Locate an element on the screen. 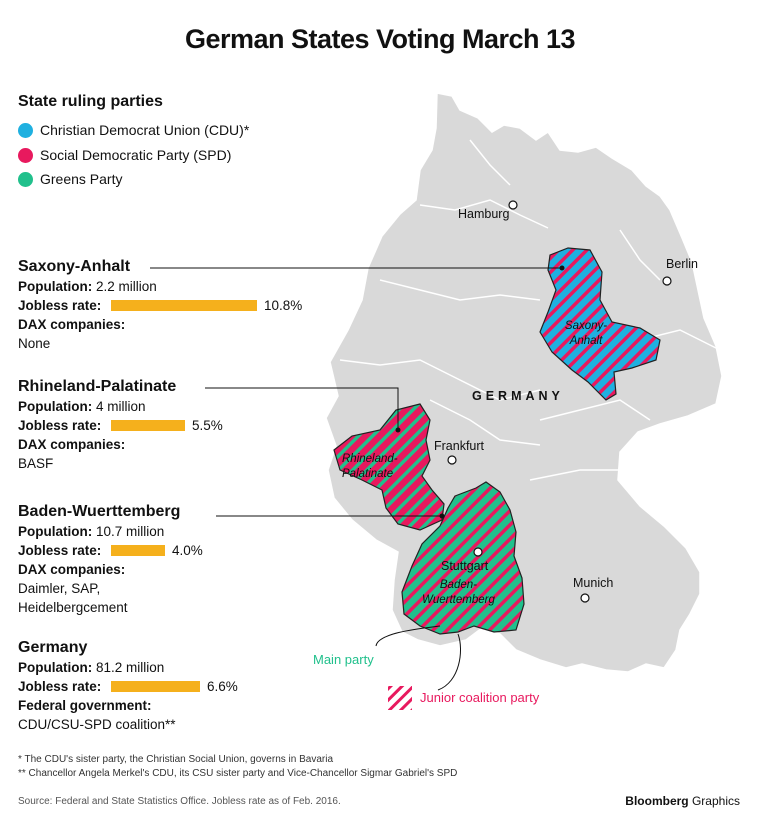 The height and width of the screenshot is (818, 760). state-label-rhineland-palatinate: Rhineland- Palatinate is located at coordinates (370, 466).